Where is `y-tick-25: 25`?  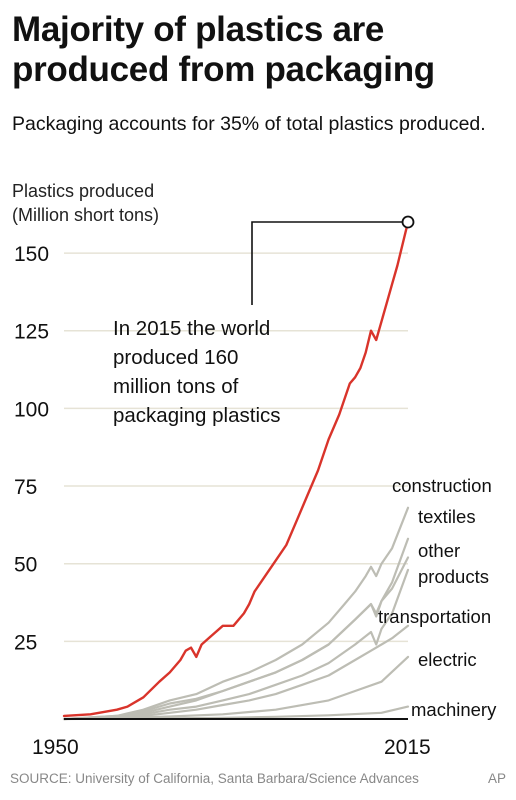 y-tick-25: 25 is located at coordinates (25, 642).